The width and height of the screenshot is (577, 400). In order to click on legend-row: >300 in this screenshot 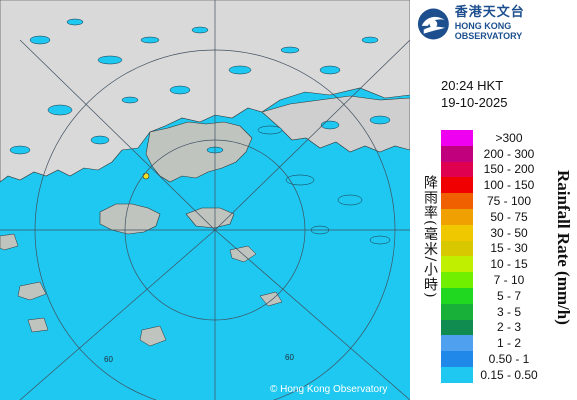, I will do `click(493, 138)`.